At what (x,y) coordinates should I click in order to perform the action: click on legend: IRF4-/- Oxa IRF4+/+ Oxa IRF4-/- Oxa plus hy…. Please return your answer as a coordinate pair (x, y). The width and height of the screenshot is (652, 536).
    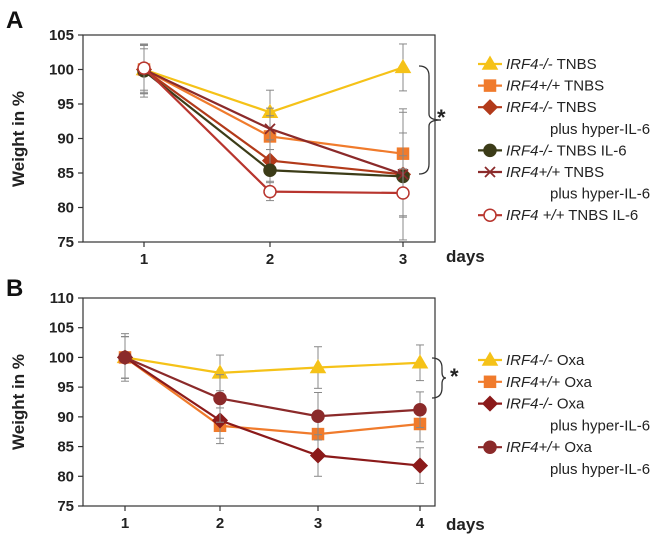
    Looking at the image, I should click on (564, 414).